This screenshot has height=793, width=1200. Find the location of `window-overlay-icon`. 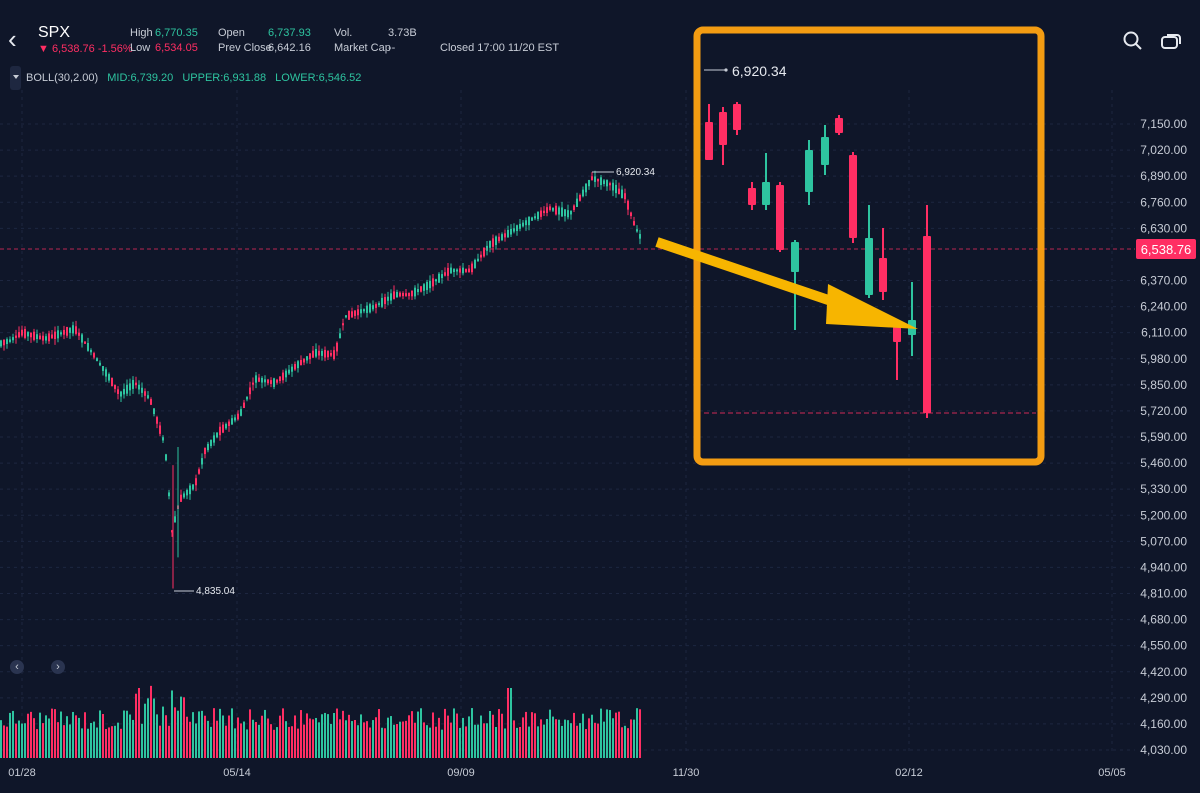

window-overlay-icon is located at coordinates (1171, 41).